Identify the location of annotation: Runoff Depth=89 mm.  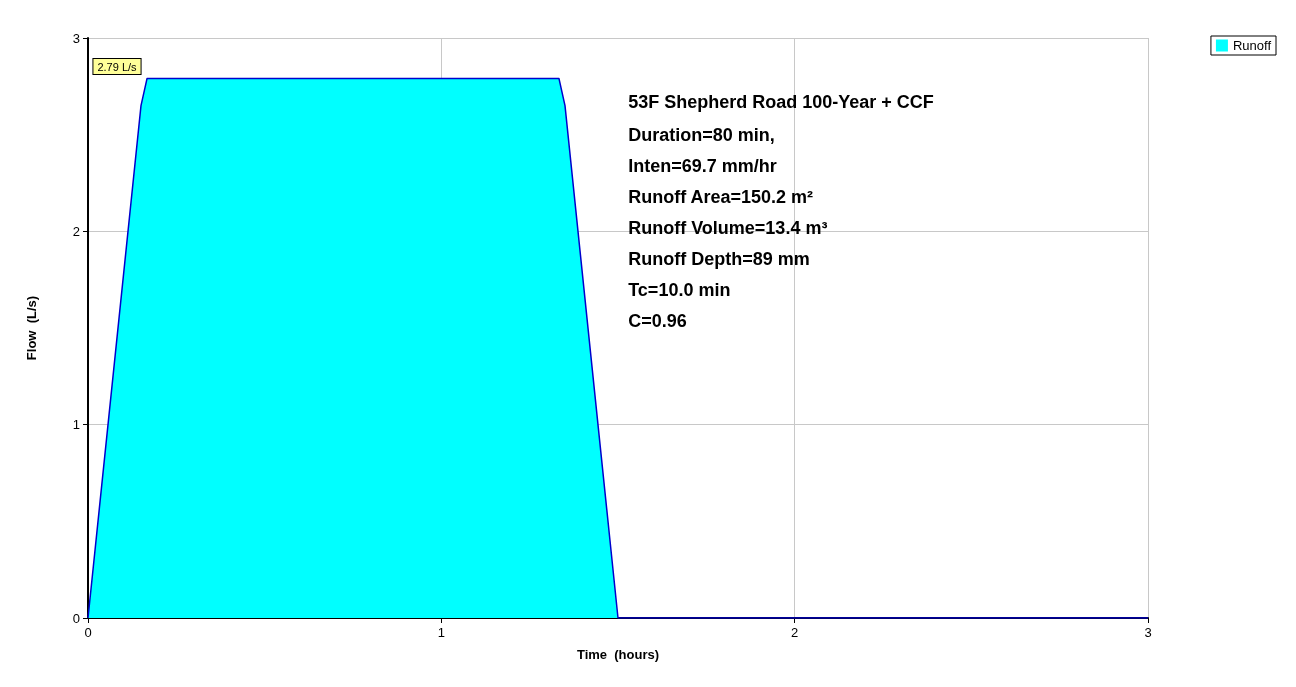
(719, 258).